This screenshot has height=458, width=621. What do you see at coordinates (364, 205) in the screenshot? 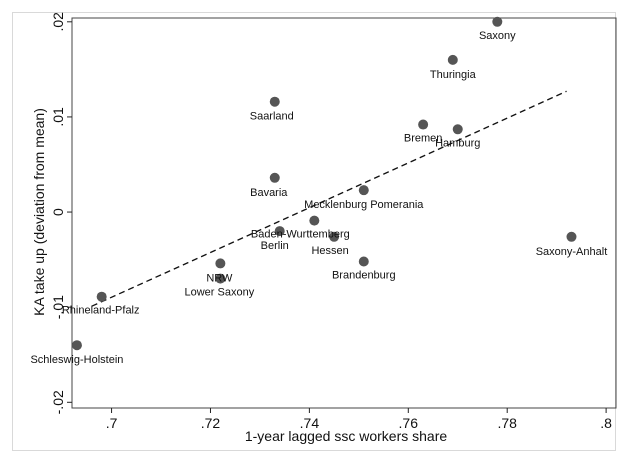
I see `point-label: Mecklenburg Pomerania` at bounding box center [364, 205].